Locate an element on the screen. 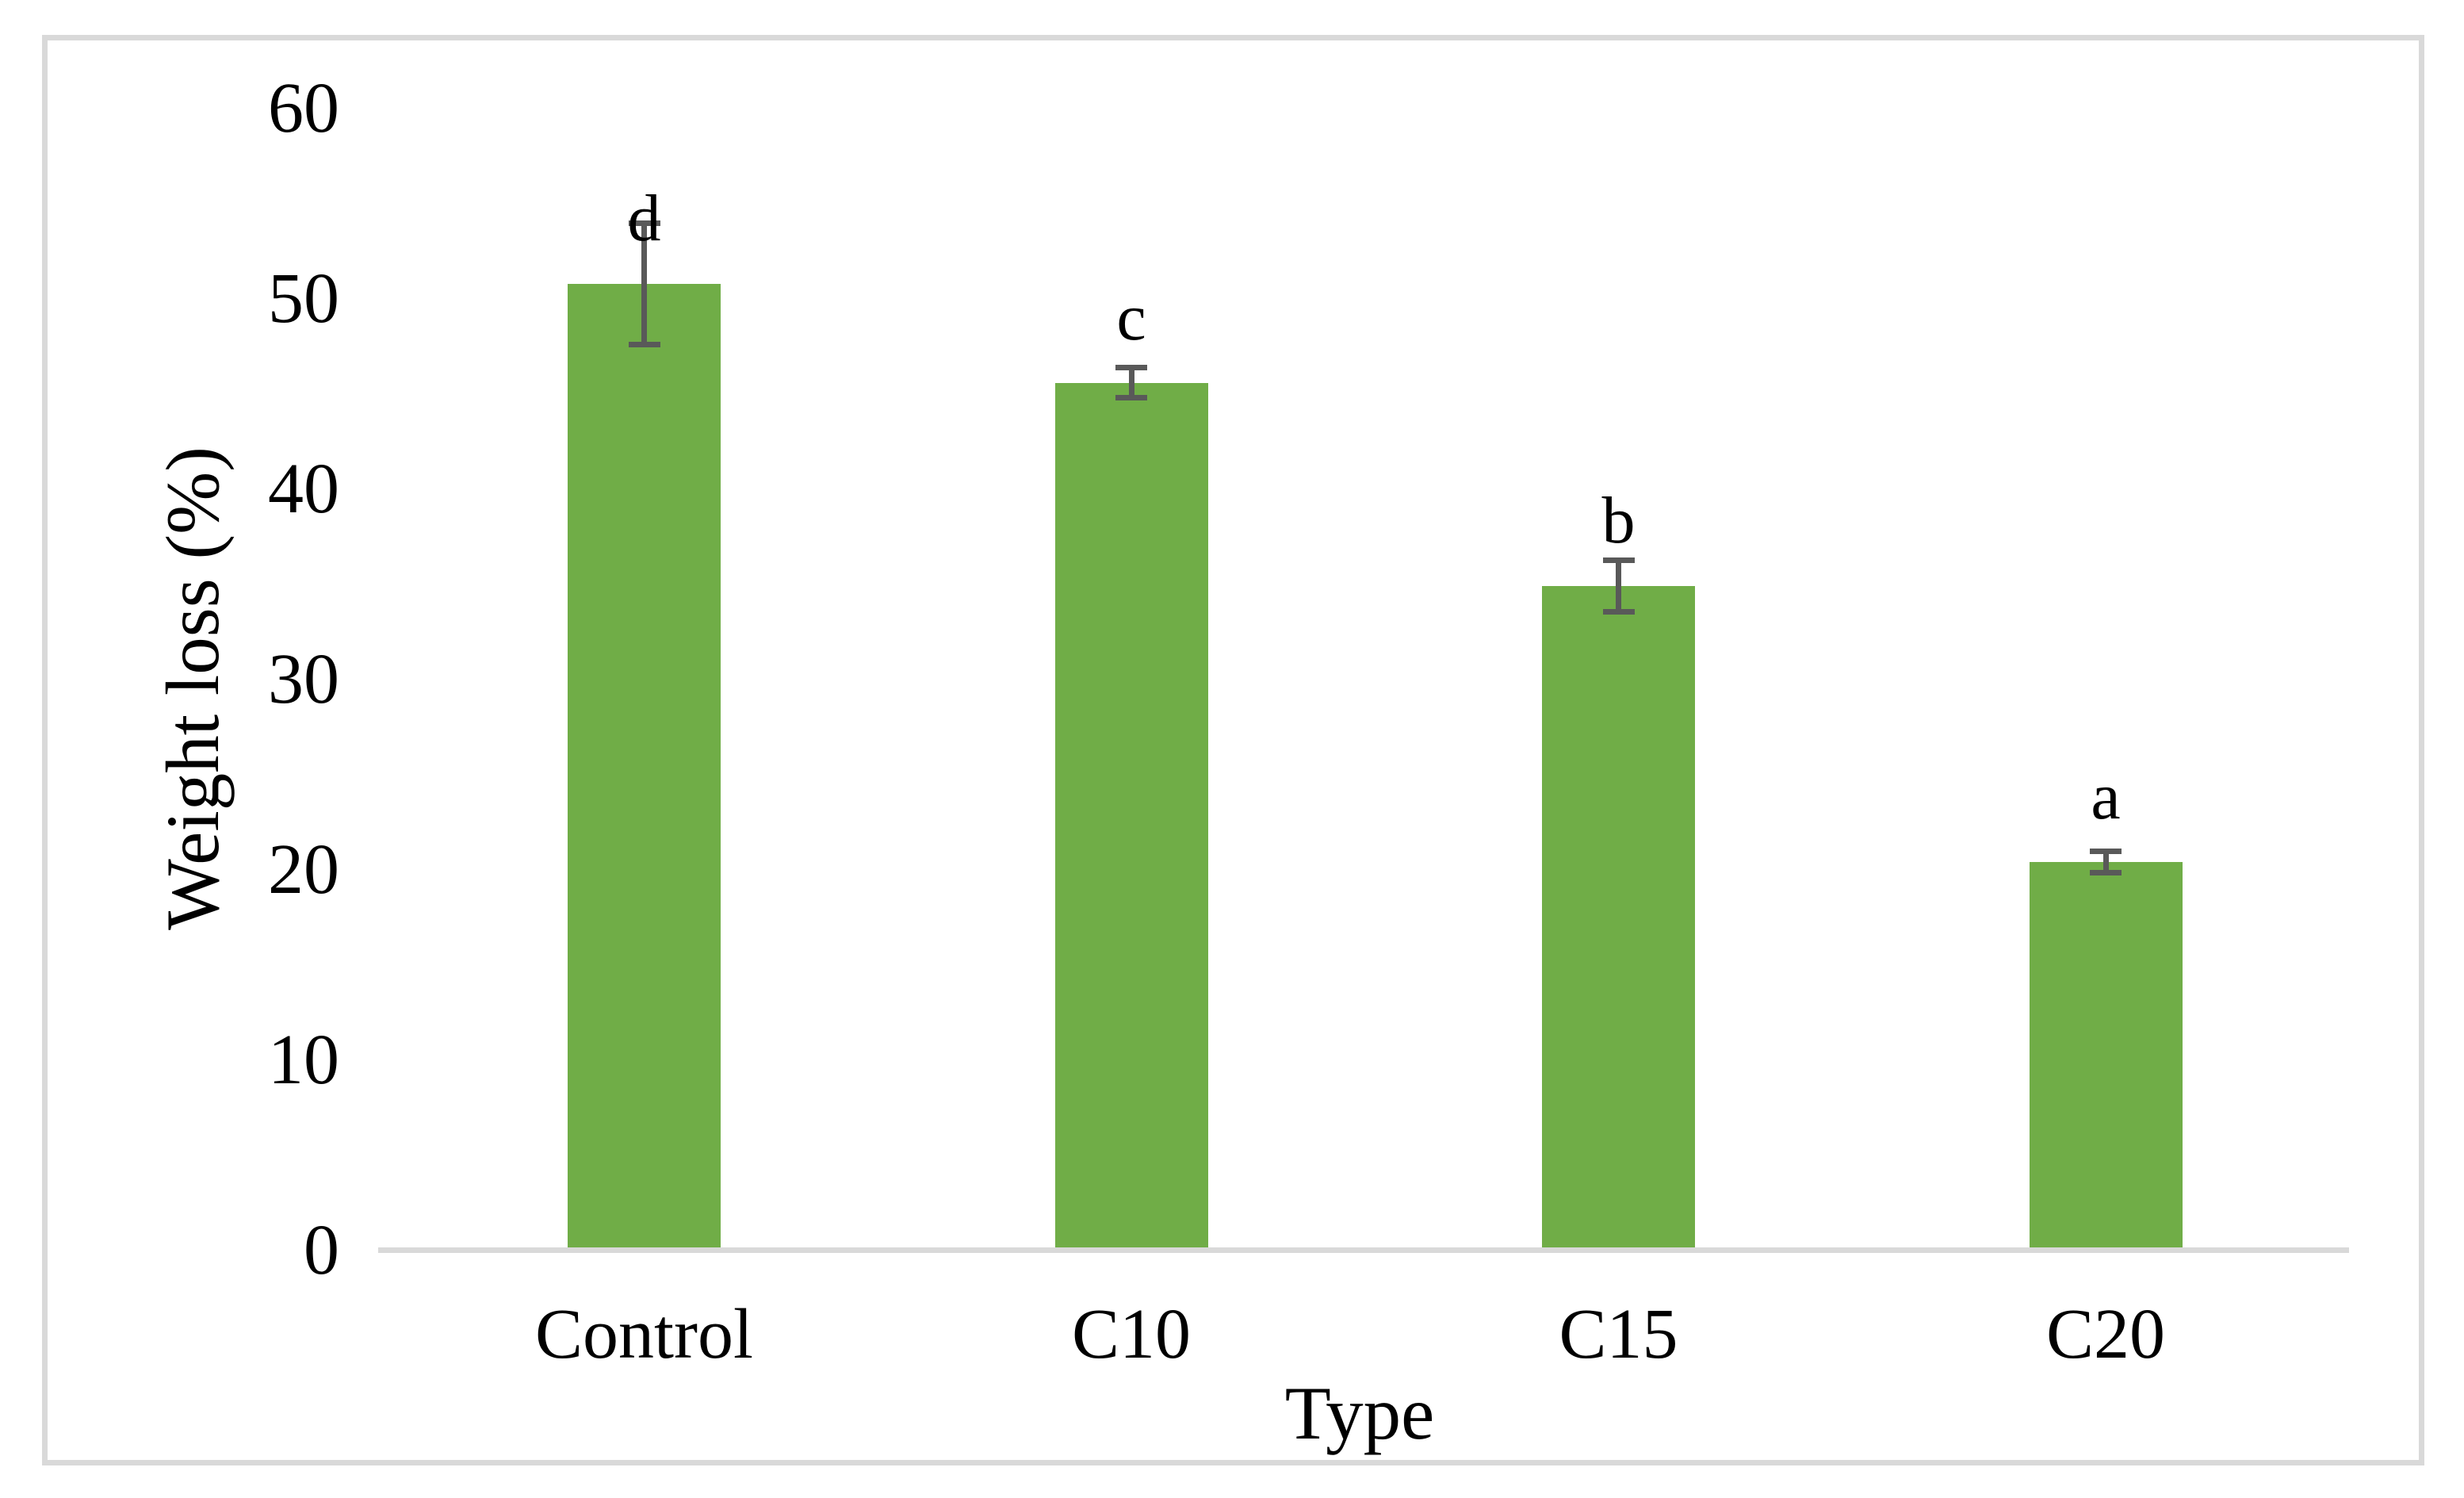  y-tick-label: 30 is located at coordinates (304, 679).